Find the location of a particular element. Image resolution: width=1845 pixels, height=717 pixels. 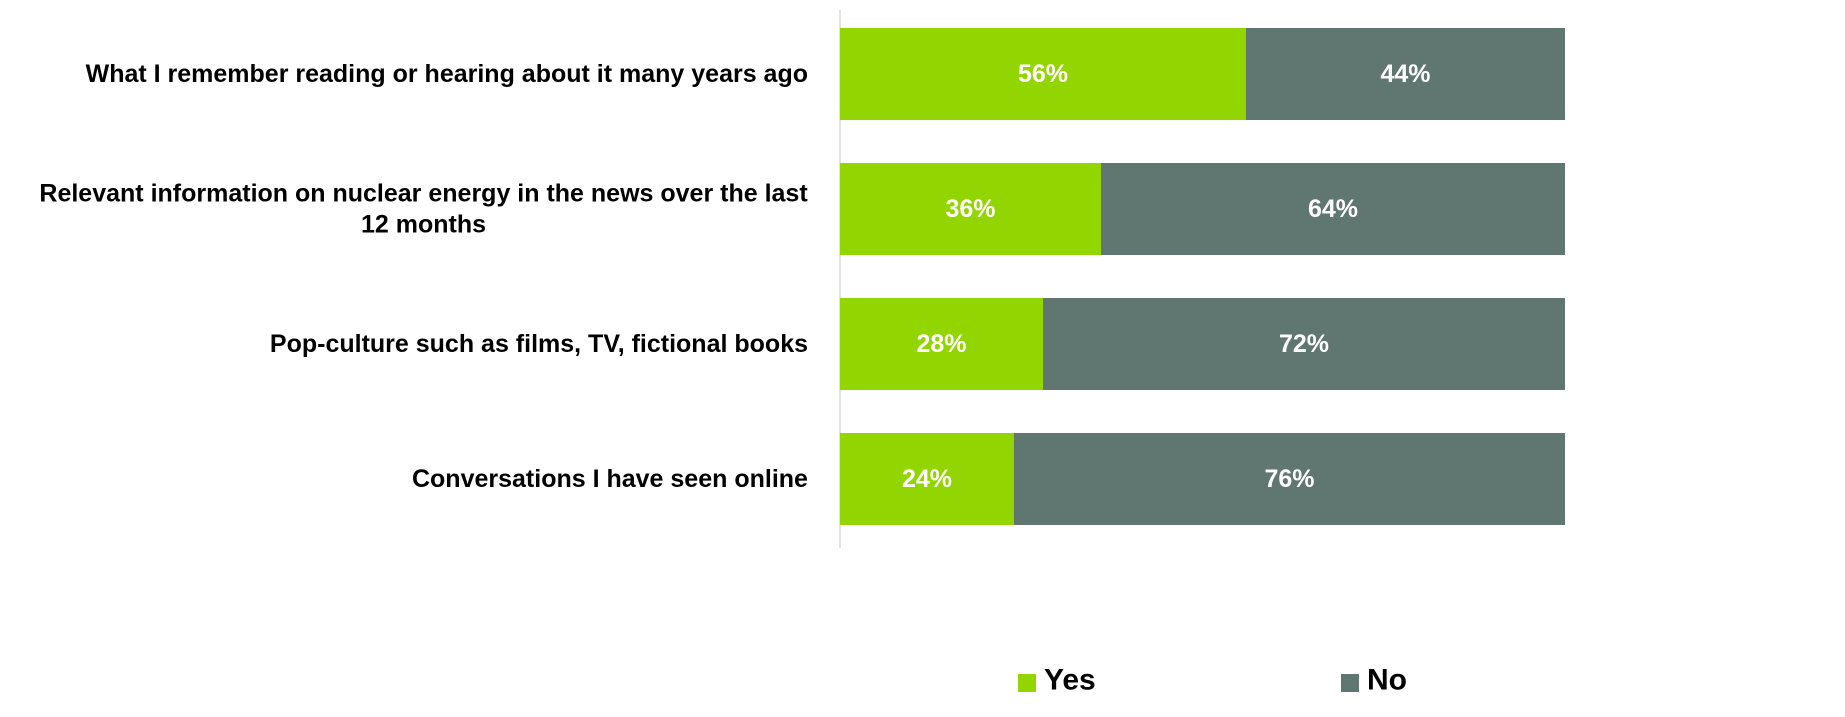

category-label-3: Conversations I have seen online is located at coordinates (610, 479).